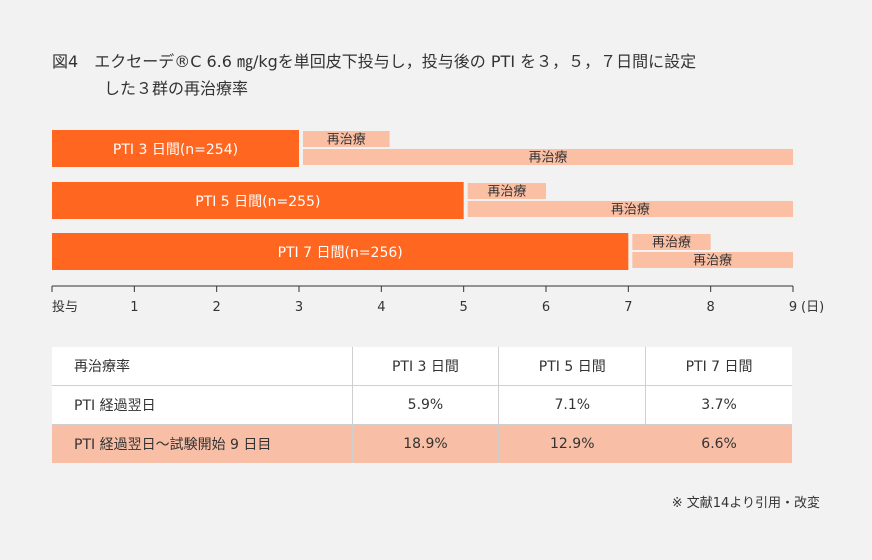 This screenshot has height=560, width=872. Describe the element at coordinates (202, 443) in the screenshot. I see `row-label: PTI 経過翌日〜試験開始 9 日目` at that location.